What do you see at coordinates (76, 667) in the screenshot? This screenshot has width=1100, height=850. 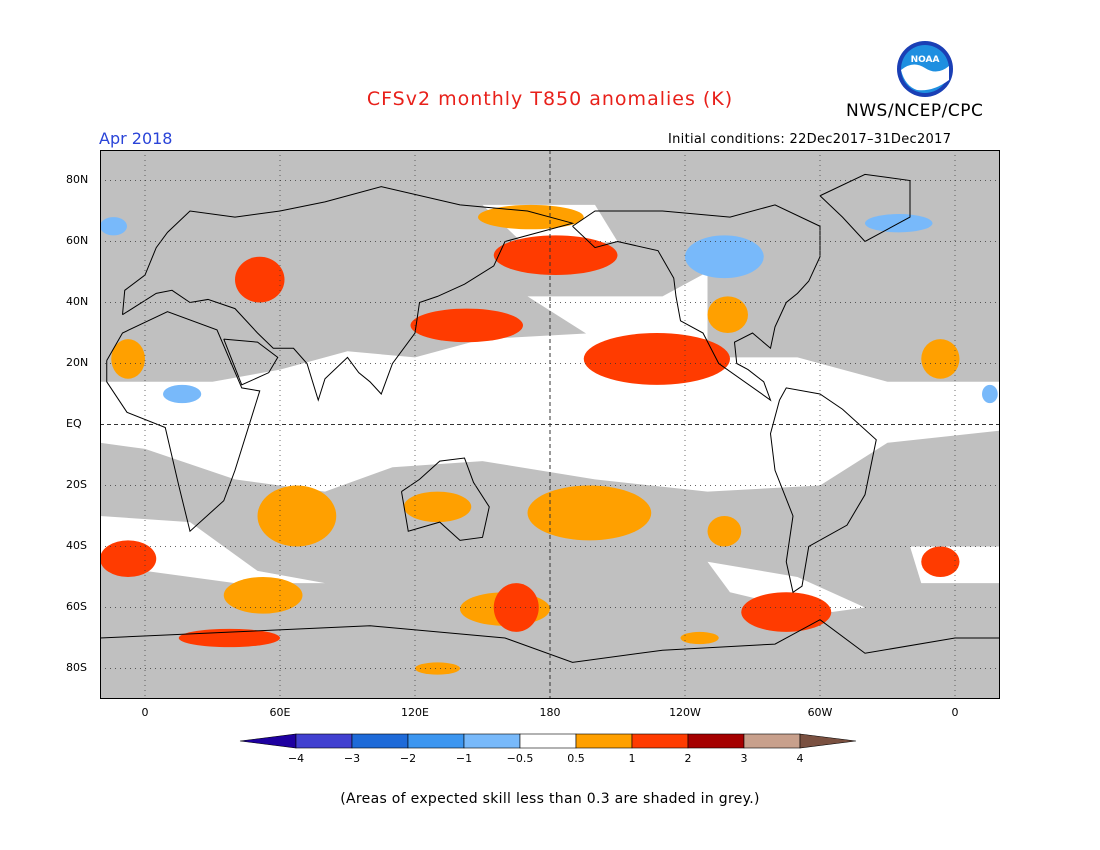 I see `latitude-label: 80S` at bounding box center [76, 667].